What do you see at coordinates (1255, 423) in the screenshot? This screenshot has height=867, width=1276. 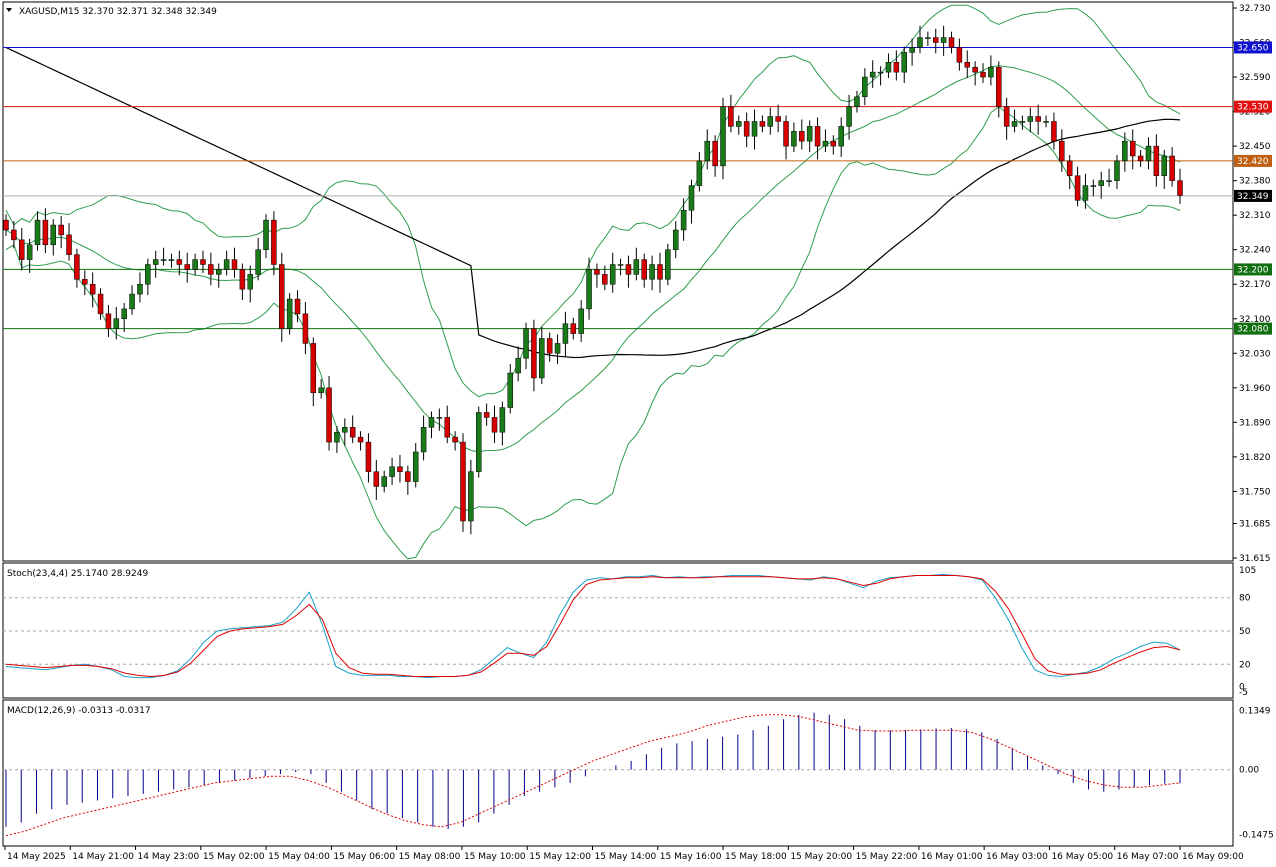 I see `y-tick-label: 31.890` at bounding box center [1255, 423].